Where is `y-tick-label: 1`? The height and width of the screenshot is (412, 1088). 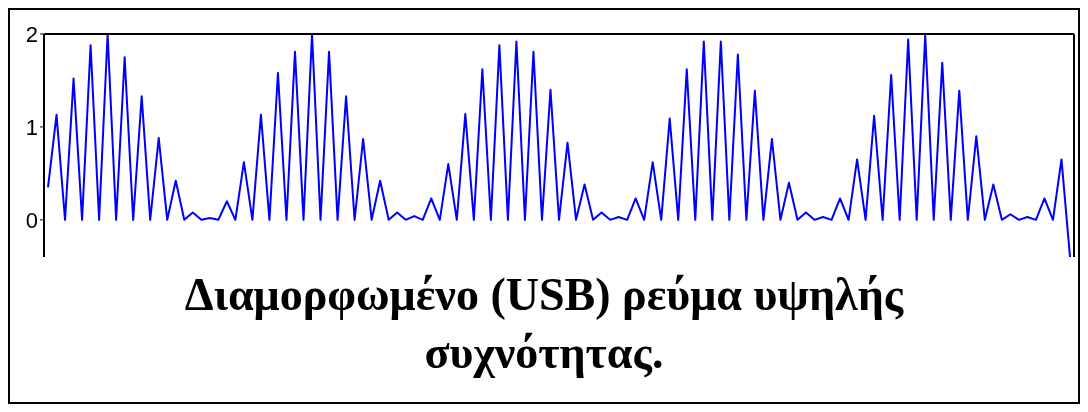
y-tick-label: 1 is located at coordinates (31, 127).